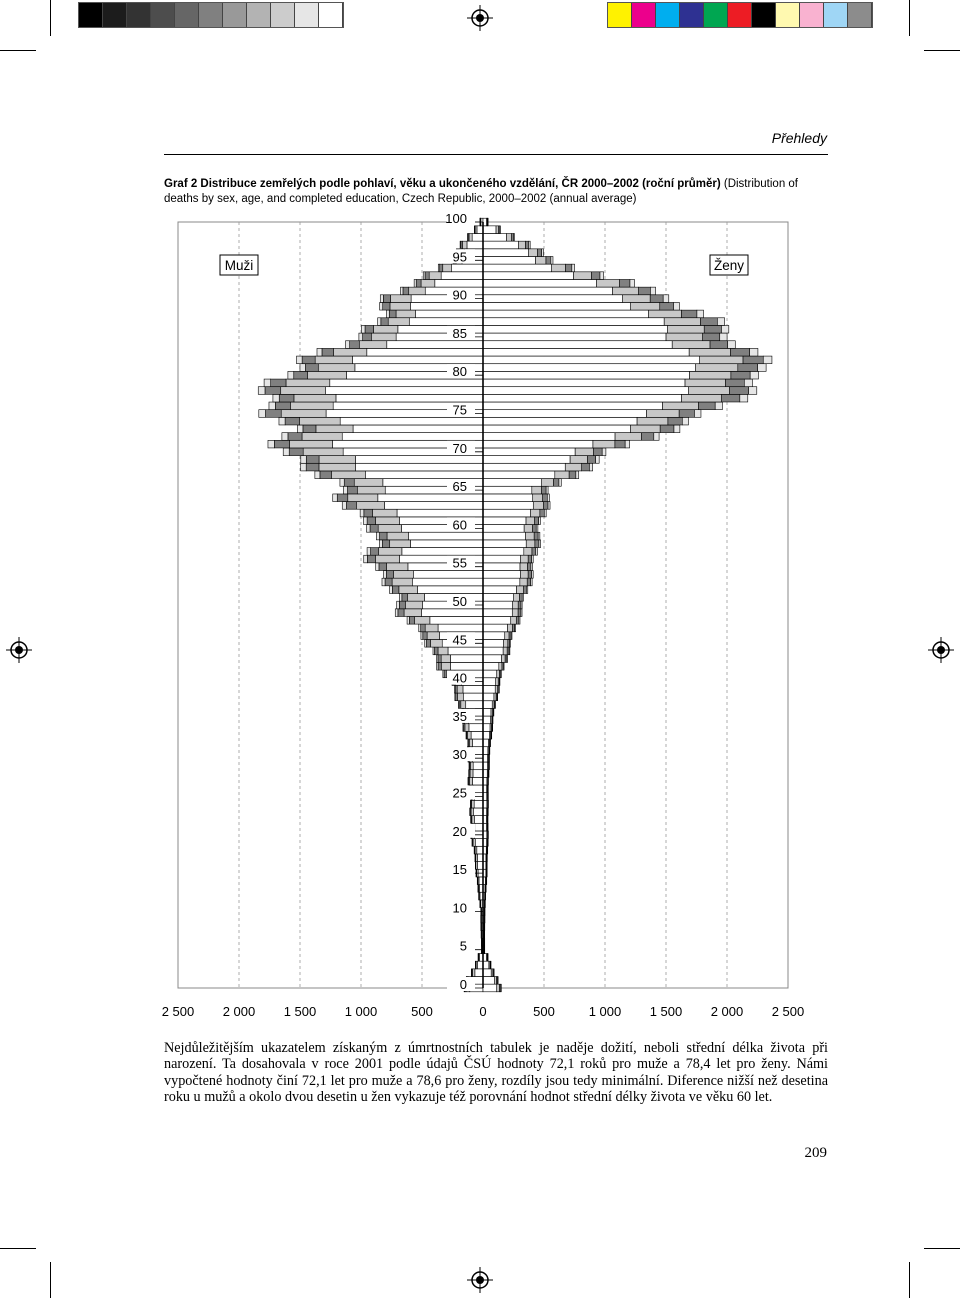 This screenshot has height=1298, width=960. Describe the element at coordinates (460, 524) in the screenshot. I see `y-tick-label: 60` at that location.